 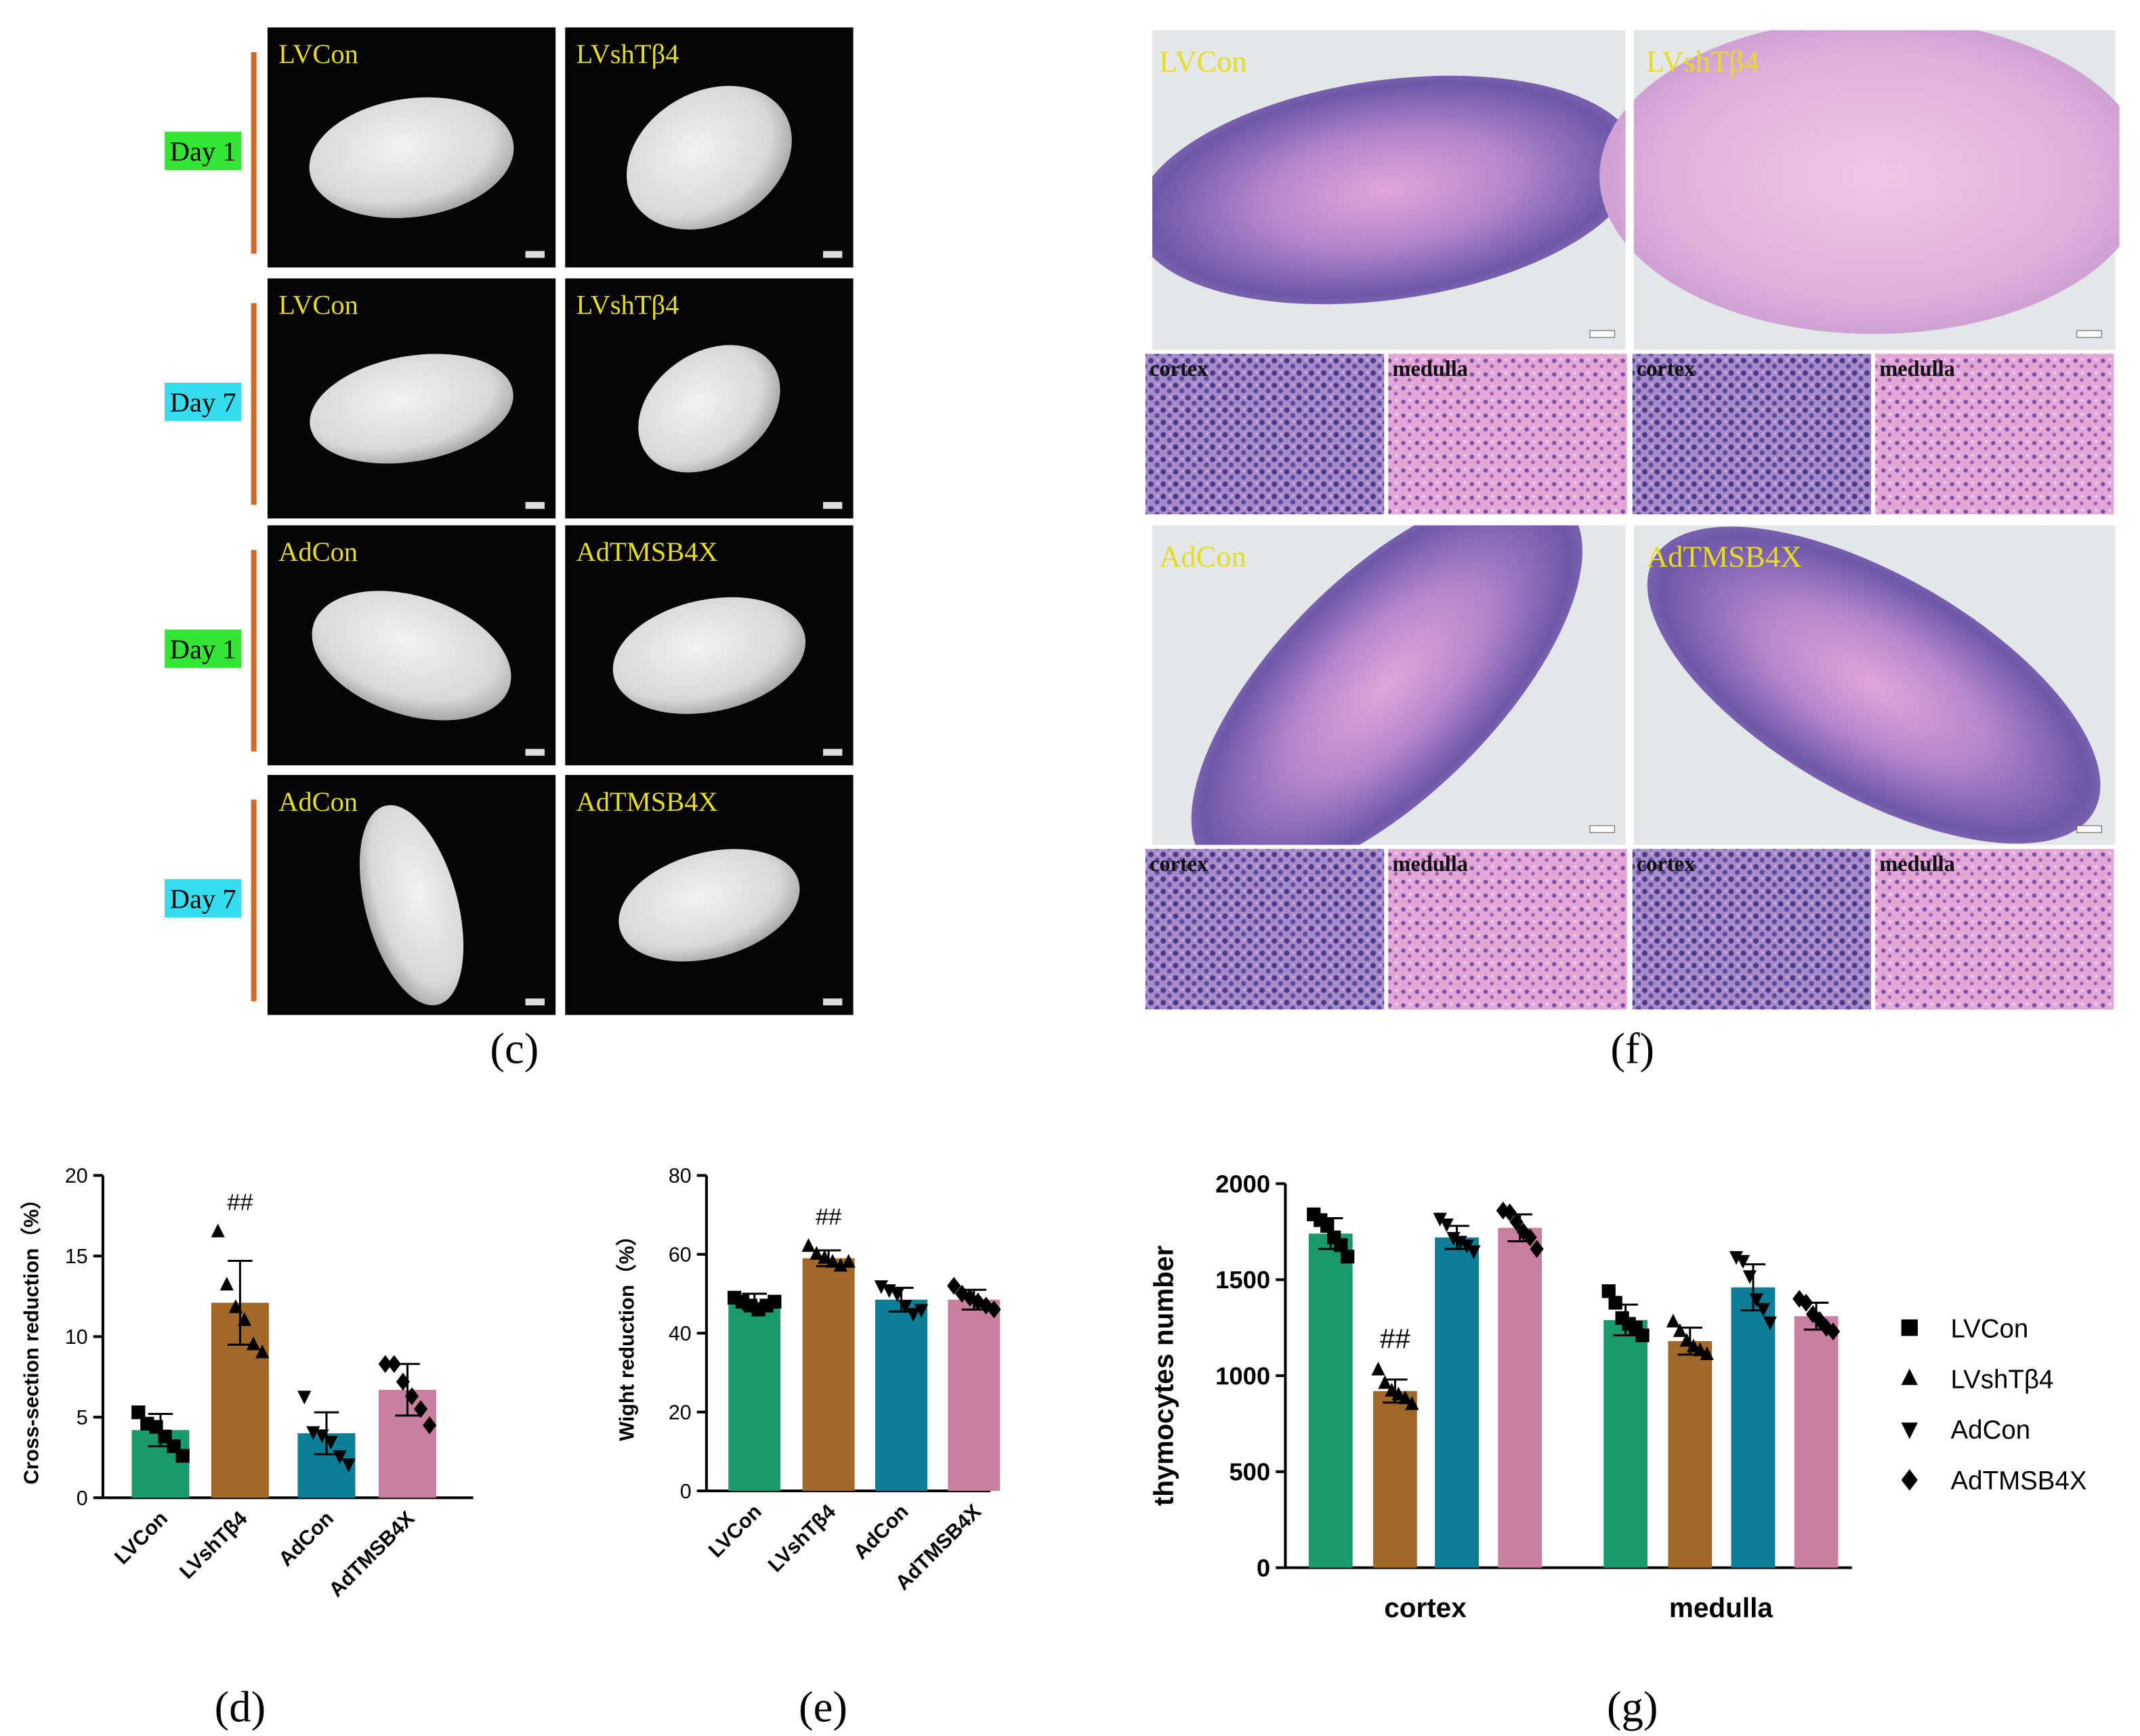 What do you see at coordinates (627, 54) in the screenshot?
I see `image-label: LVshTβ4` at bounding box center [627, 54].